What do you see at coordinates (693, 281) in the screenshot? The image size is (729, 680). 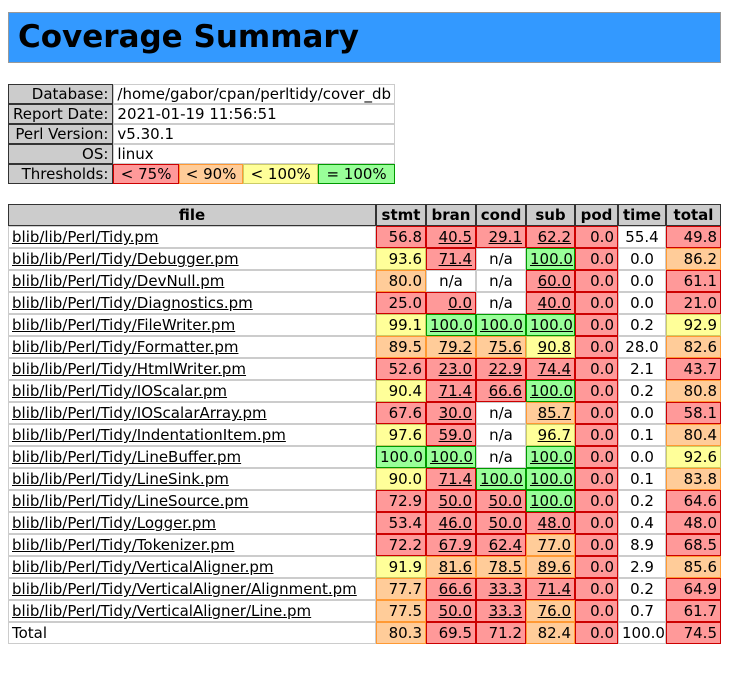 I see `total-cell: 61.1` at bounding box center [693, 281].